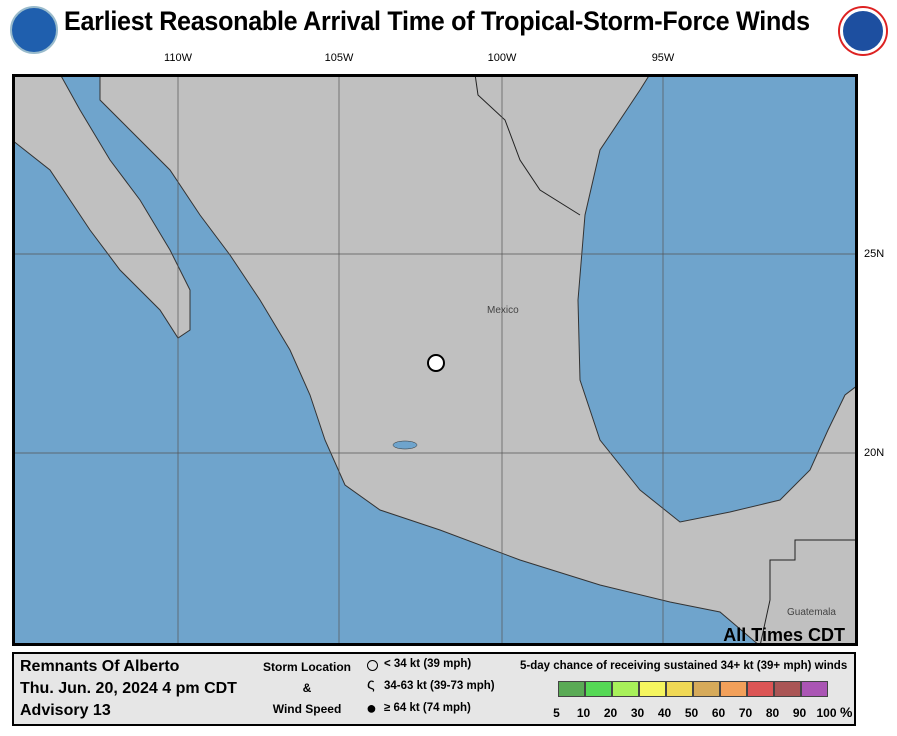  Describe the element at coordinates (556, 713) in the screenshot. I see `colorbar-tick-label: 5` at that location.